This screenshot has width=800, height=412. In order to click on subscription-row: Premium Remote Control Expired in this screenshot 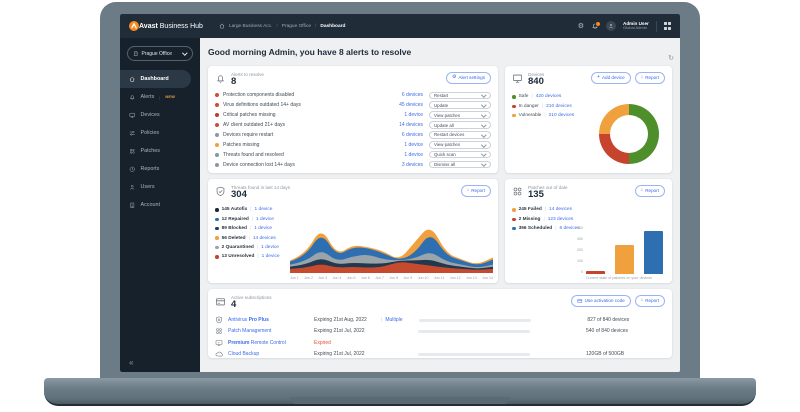, I will do `click(440, 342)`.